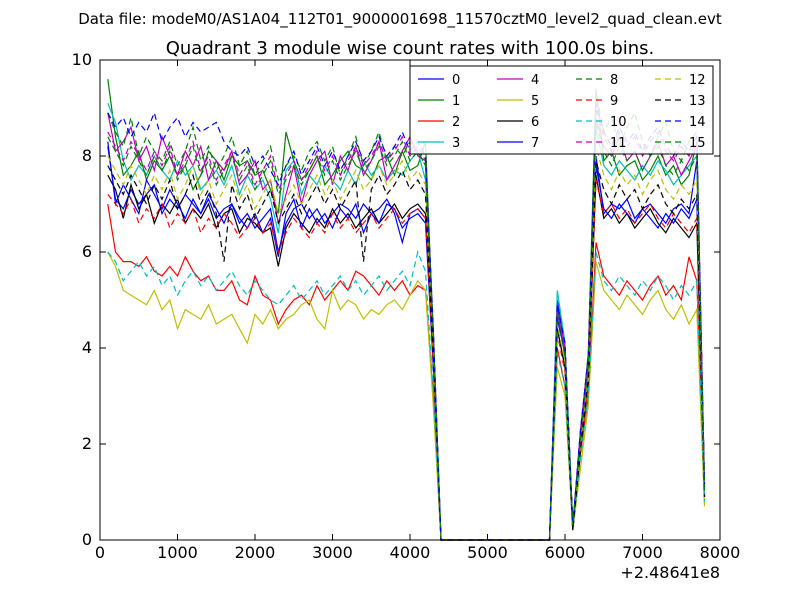 The height and width of the screenshot is (605, 800). I want to click on legend-label-8: 8, so click(614, 80).